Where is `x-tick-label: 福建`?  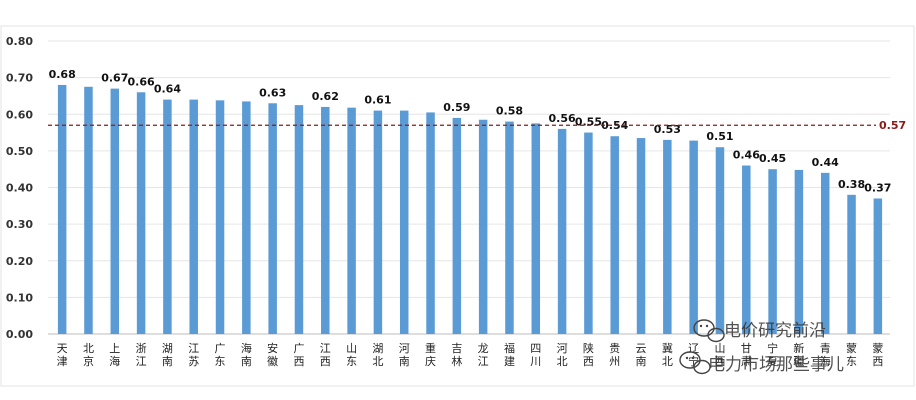
x-tick-label: 福建 is located at coordinates (509, 354).